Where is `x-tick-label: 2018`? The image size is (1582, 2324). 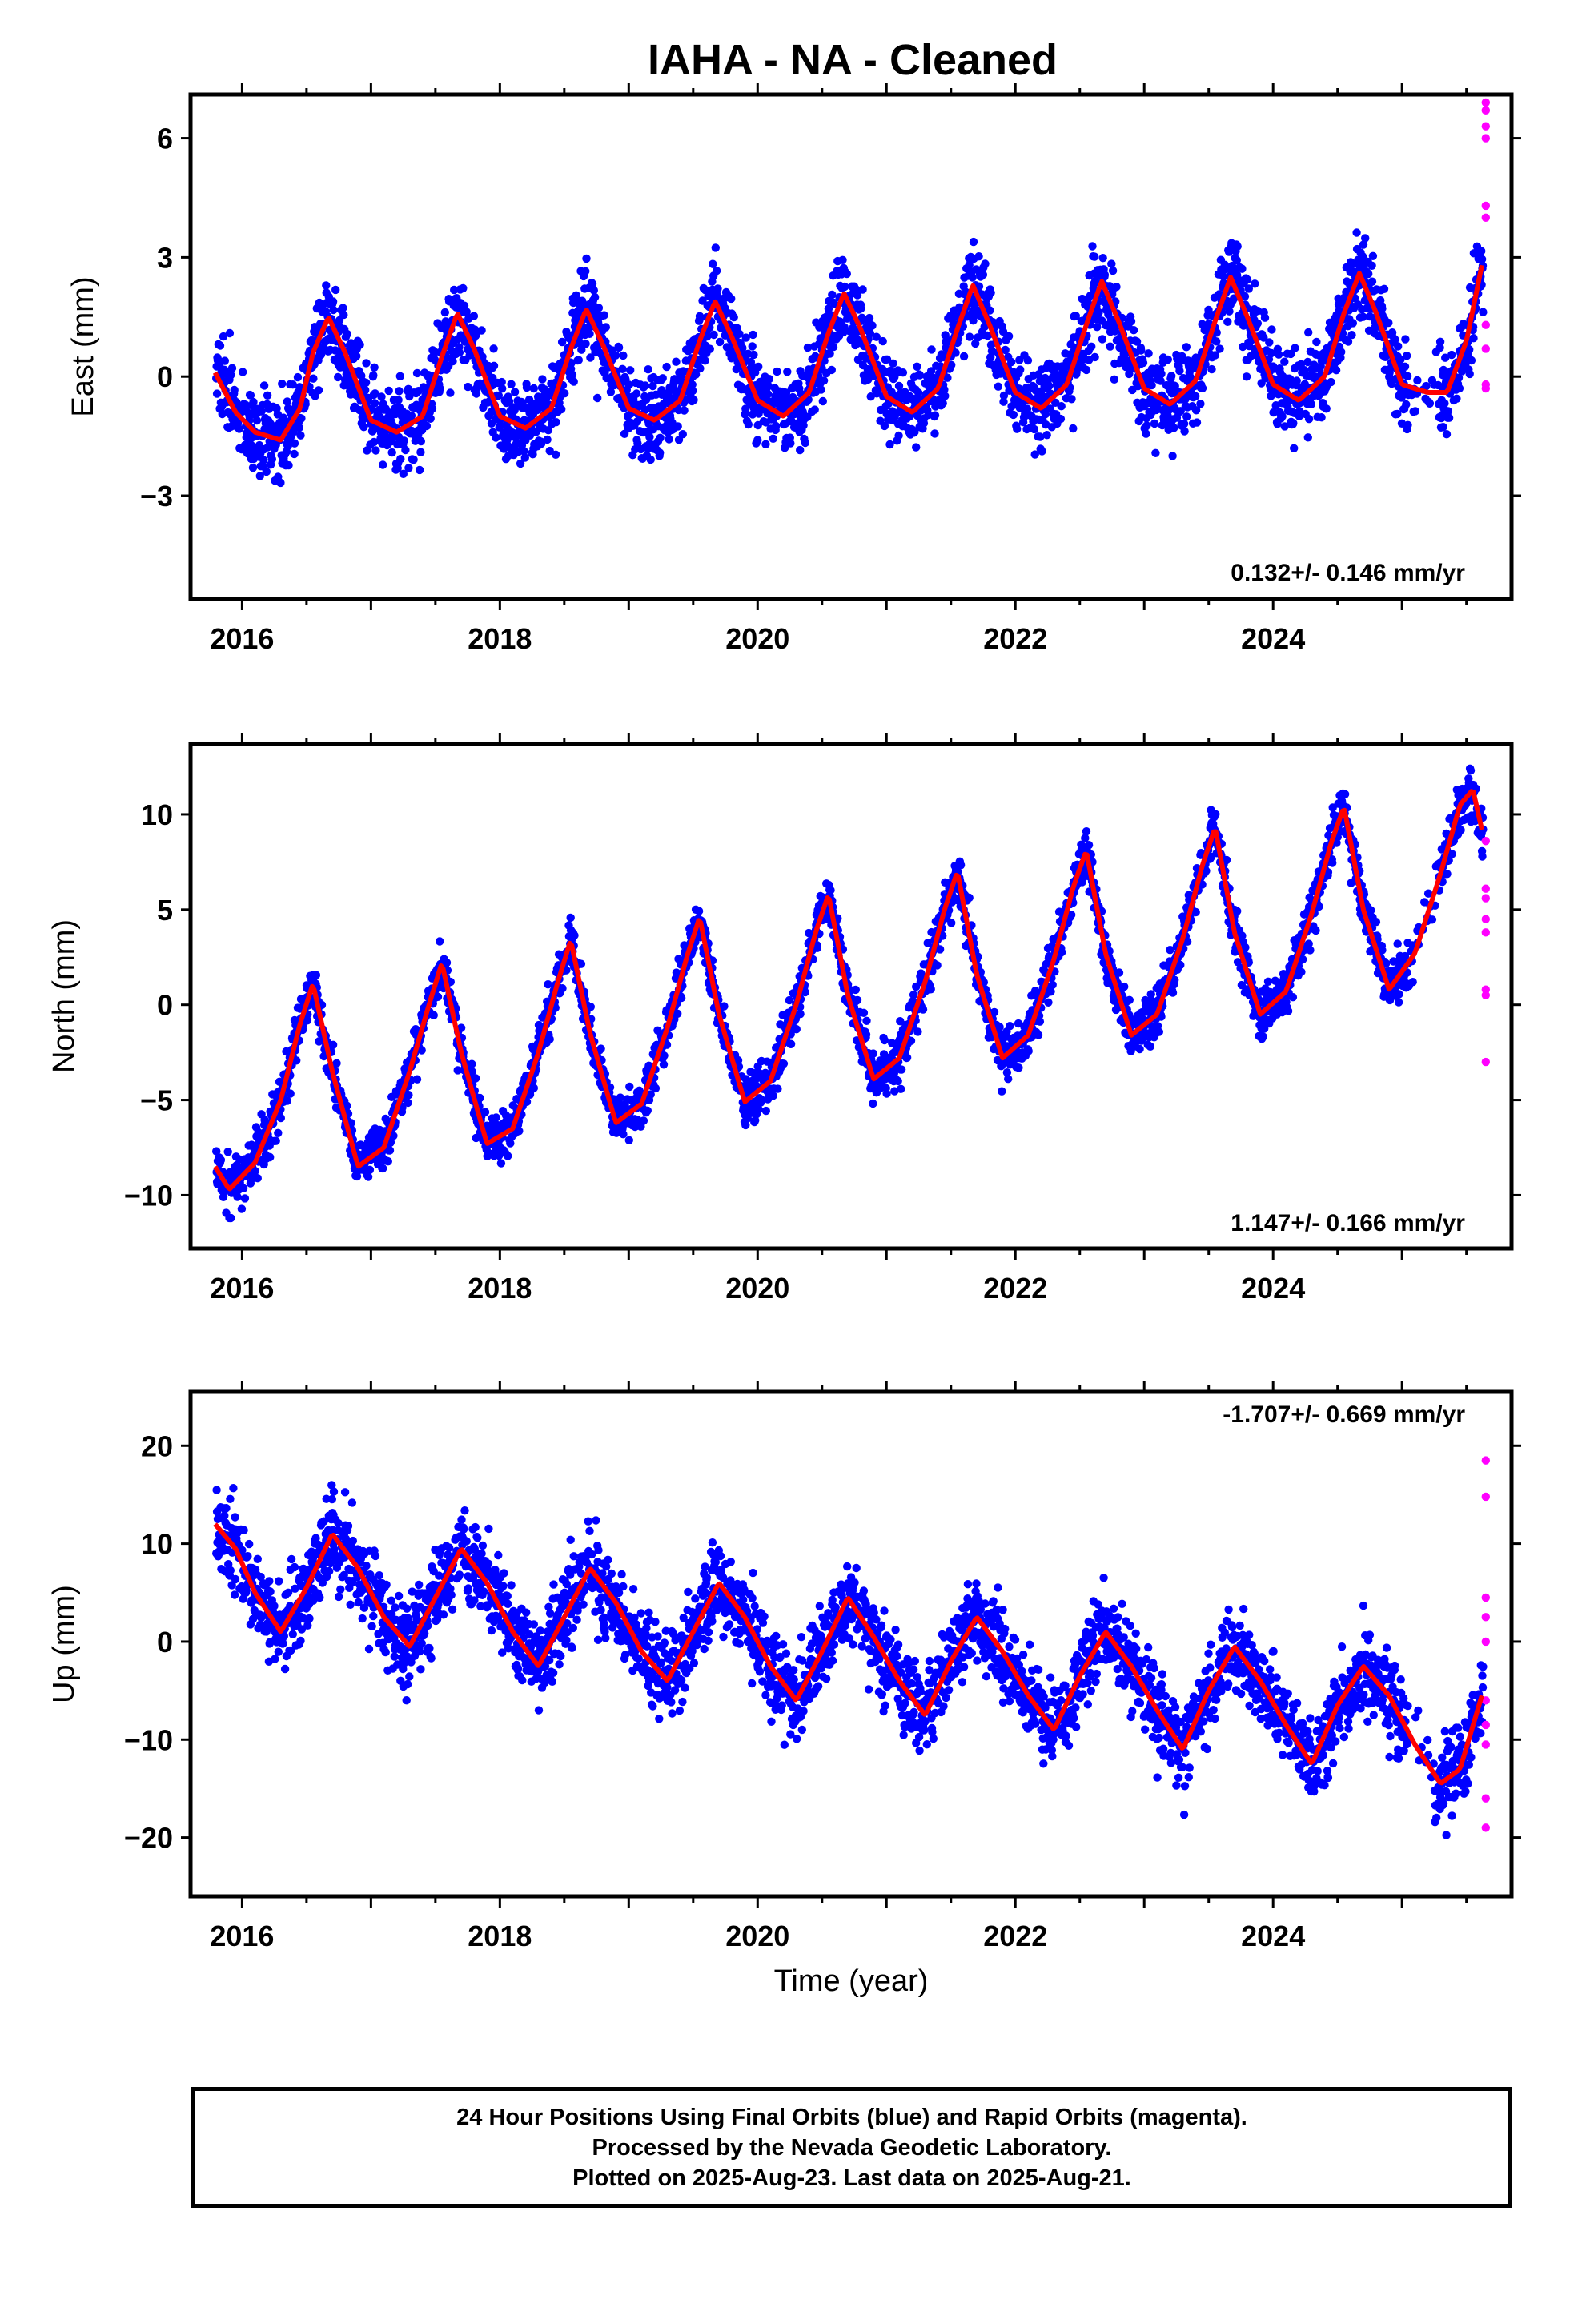
x-tick-label: 2018 is located at coordinates (500, 638).